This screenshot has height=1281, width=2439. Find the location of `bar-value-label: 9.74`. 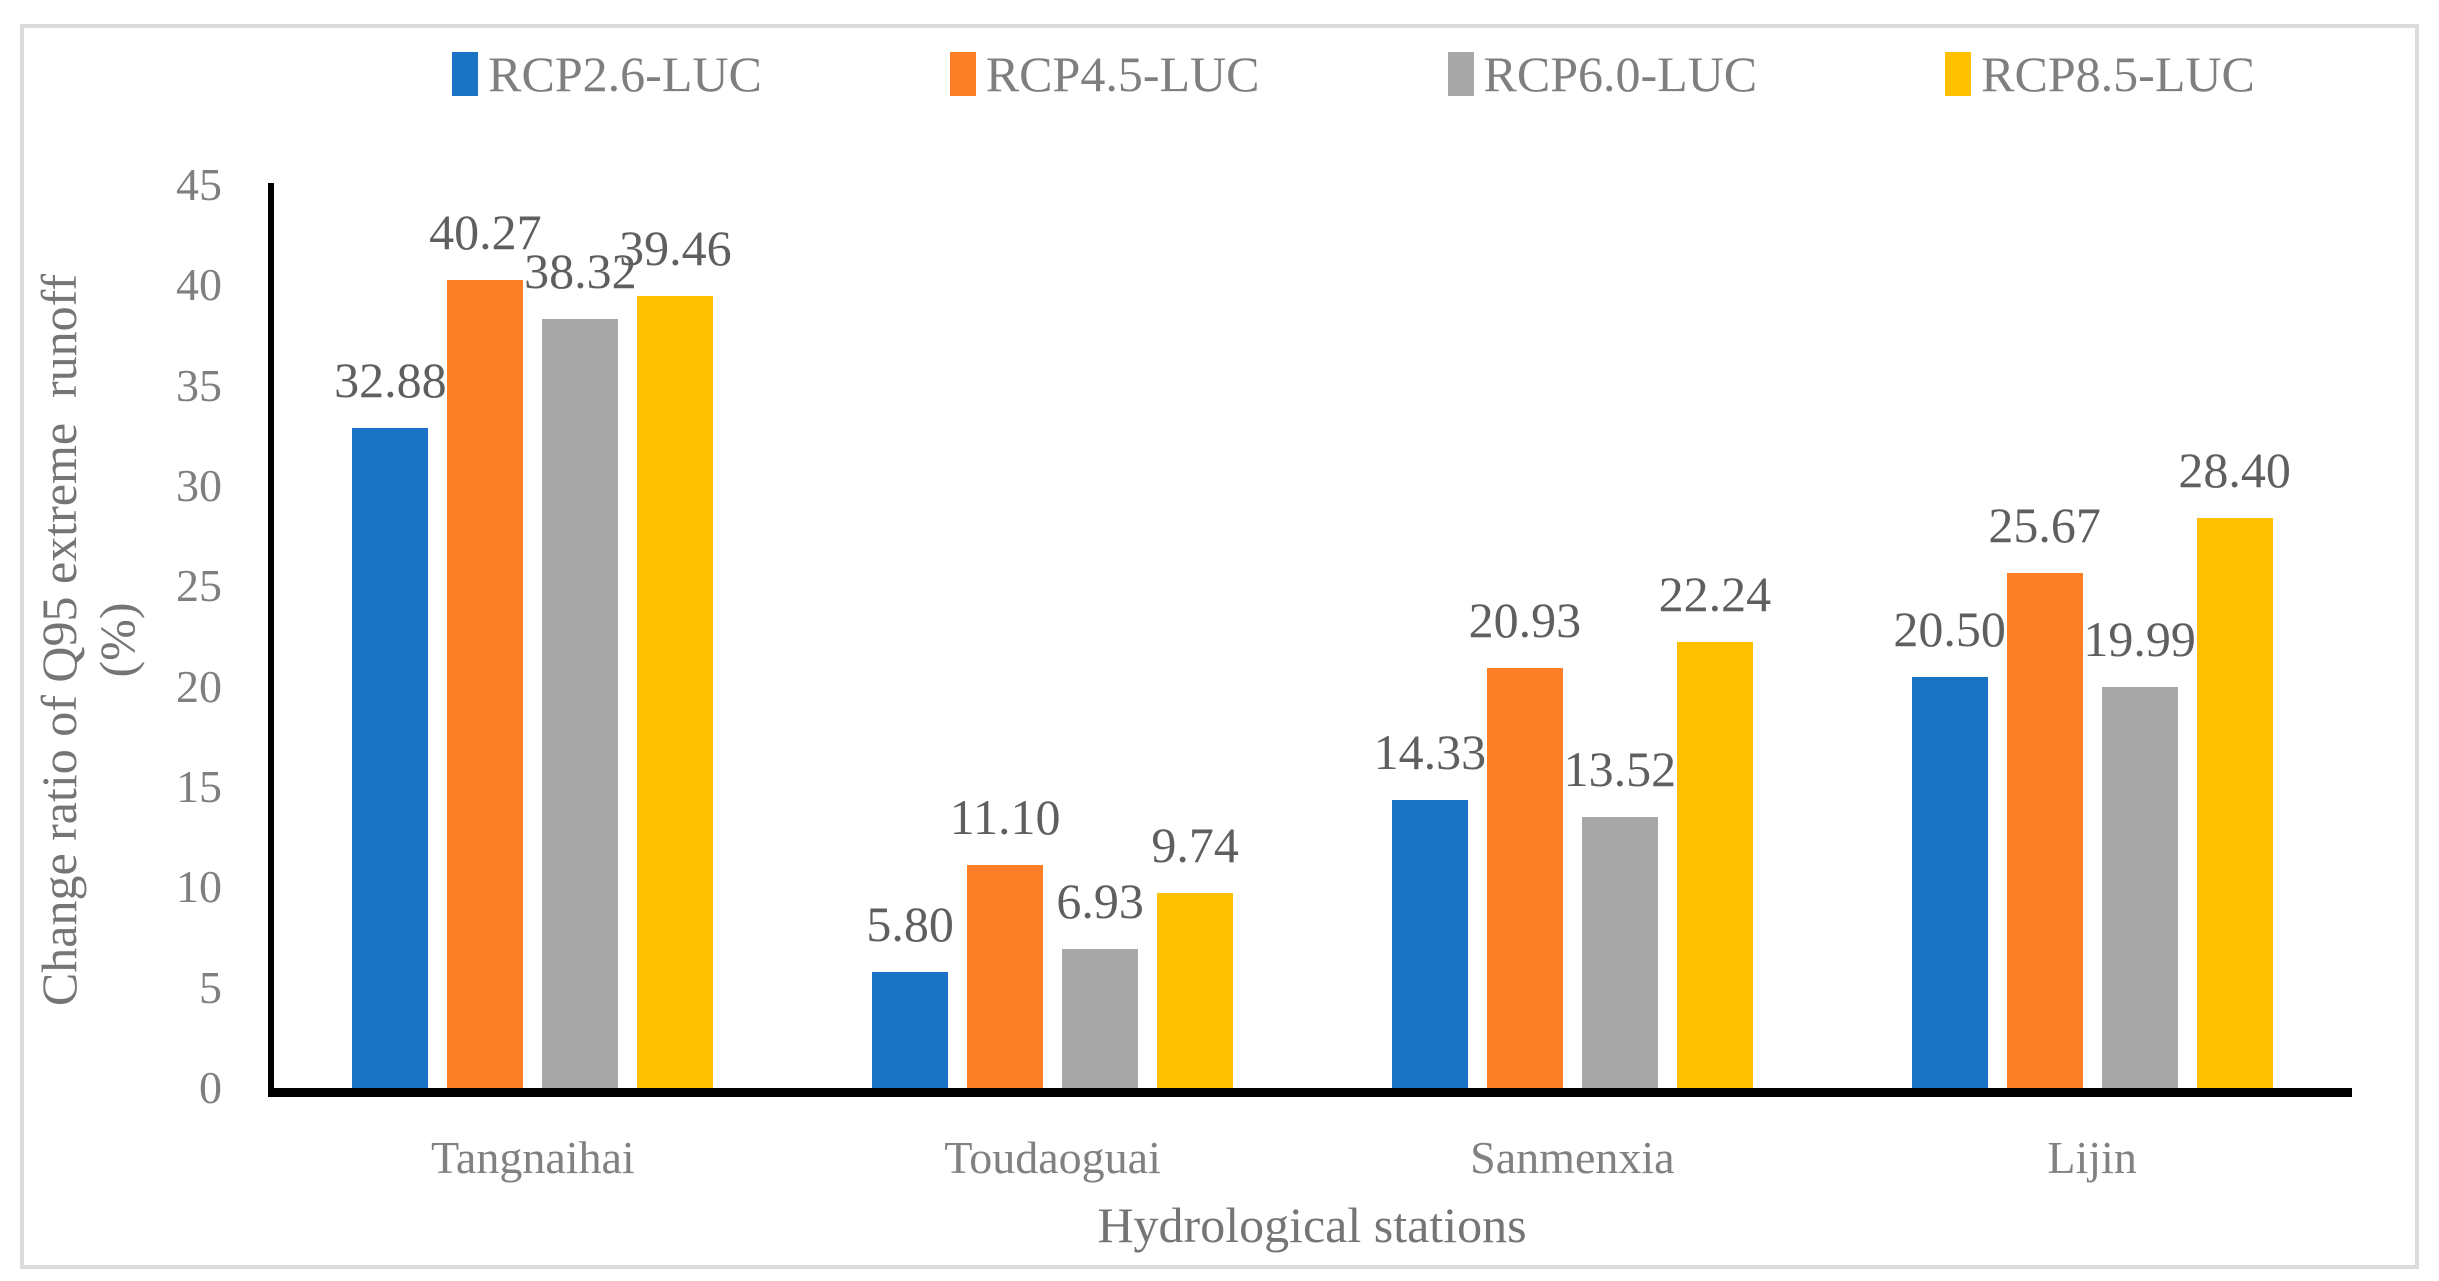

bar-value-label: 9.74 is located at coordinates (1195, 844).